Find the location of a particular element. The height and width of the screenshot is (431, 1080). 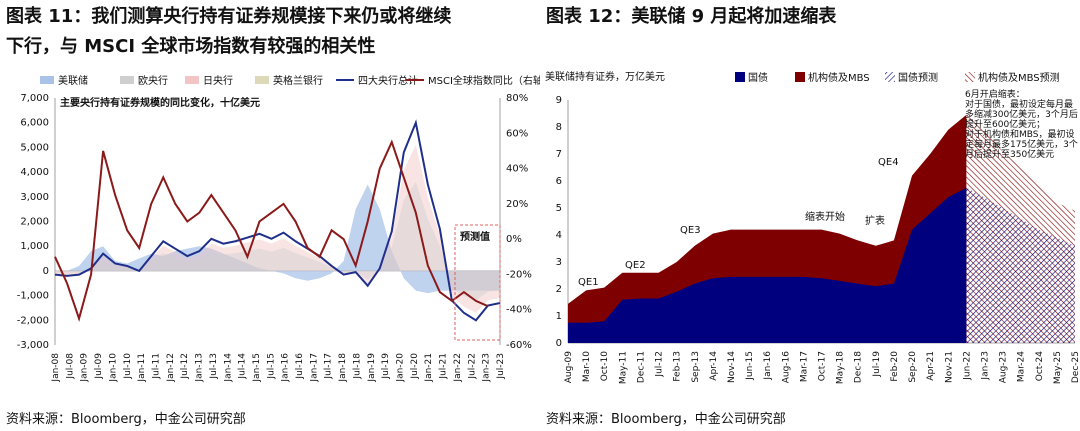

x-axis-tick: Mar-24 is located at coordinates (1022, 366).